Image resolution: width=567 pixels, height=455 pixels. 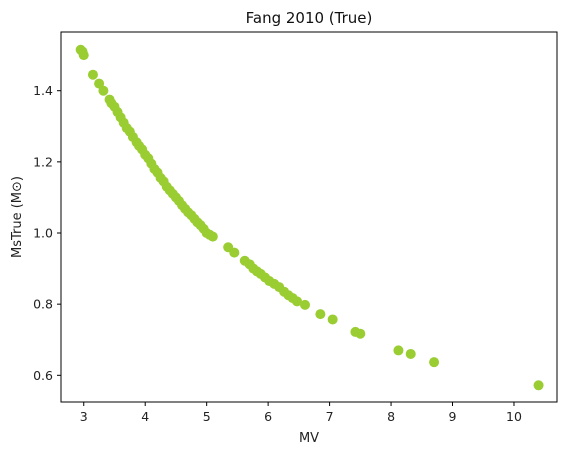 I want to click on y-tick-label: 1.0, so click(x=43, y=233).